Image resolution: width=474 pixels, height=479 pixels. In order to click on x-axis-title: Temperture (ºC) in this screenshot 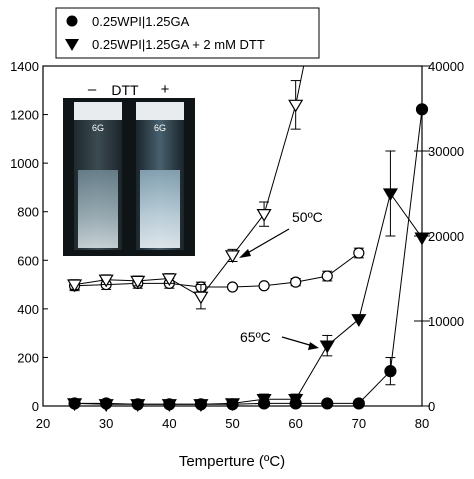, I will do `click(232, 461)`.